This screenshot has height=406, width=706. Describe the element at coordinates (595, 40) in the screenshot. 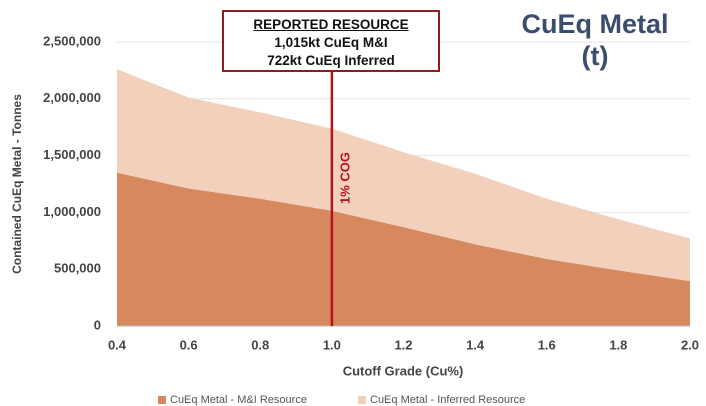

I see `chart-title: CuEq Metal (t)` at that location.